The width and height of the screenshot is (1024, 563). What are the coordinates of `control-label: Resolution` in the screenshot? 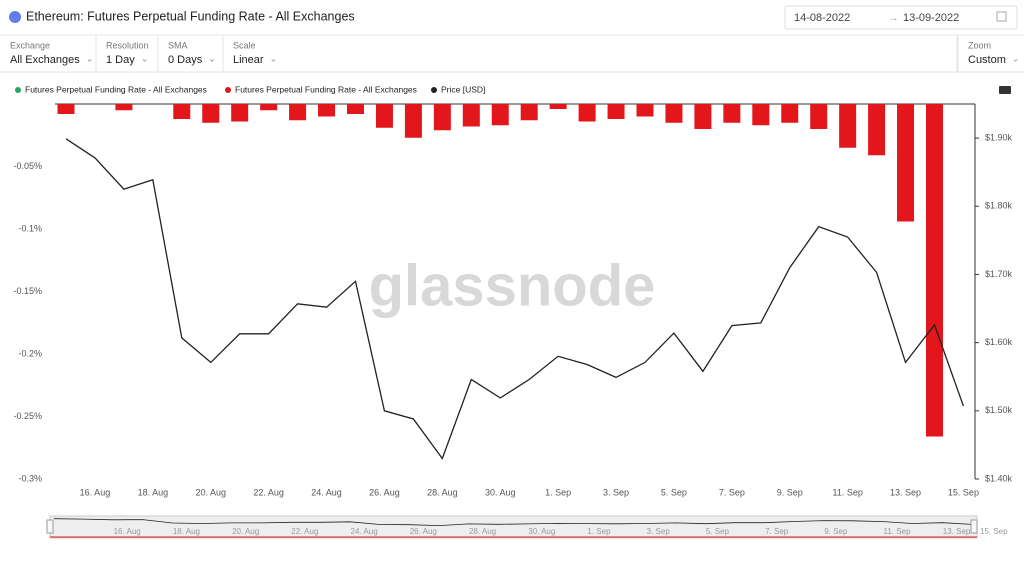 It's located at (127, 45).